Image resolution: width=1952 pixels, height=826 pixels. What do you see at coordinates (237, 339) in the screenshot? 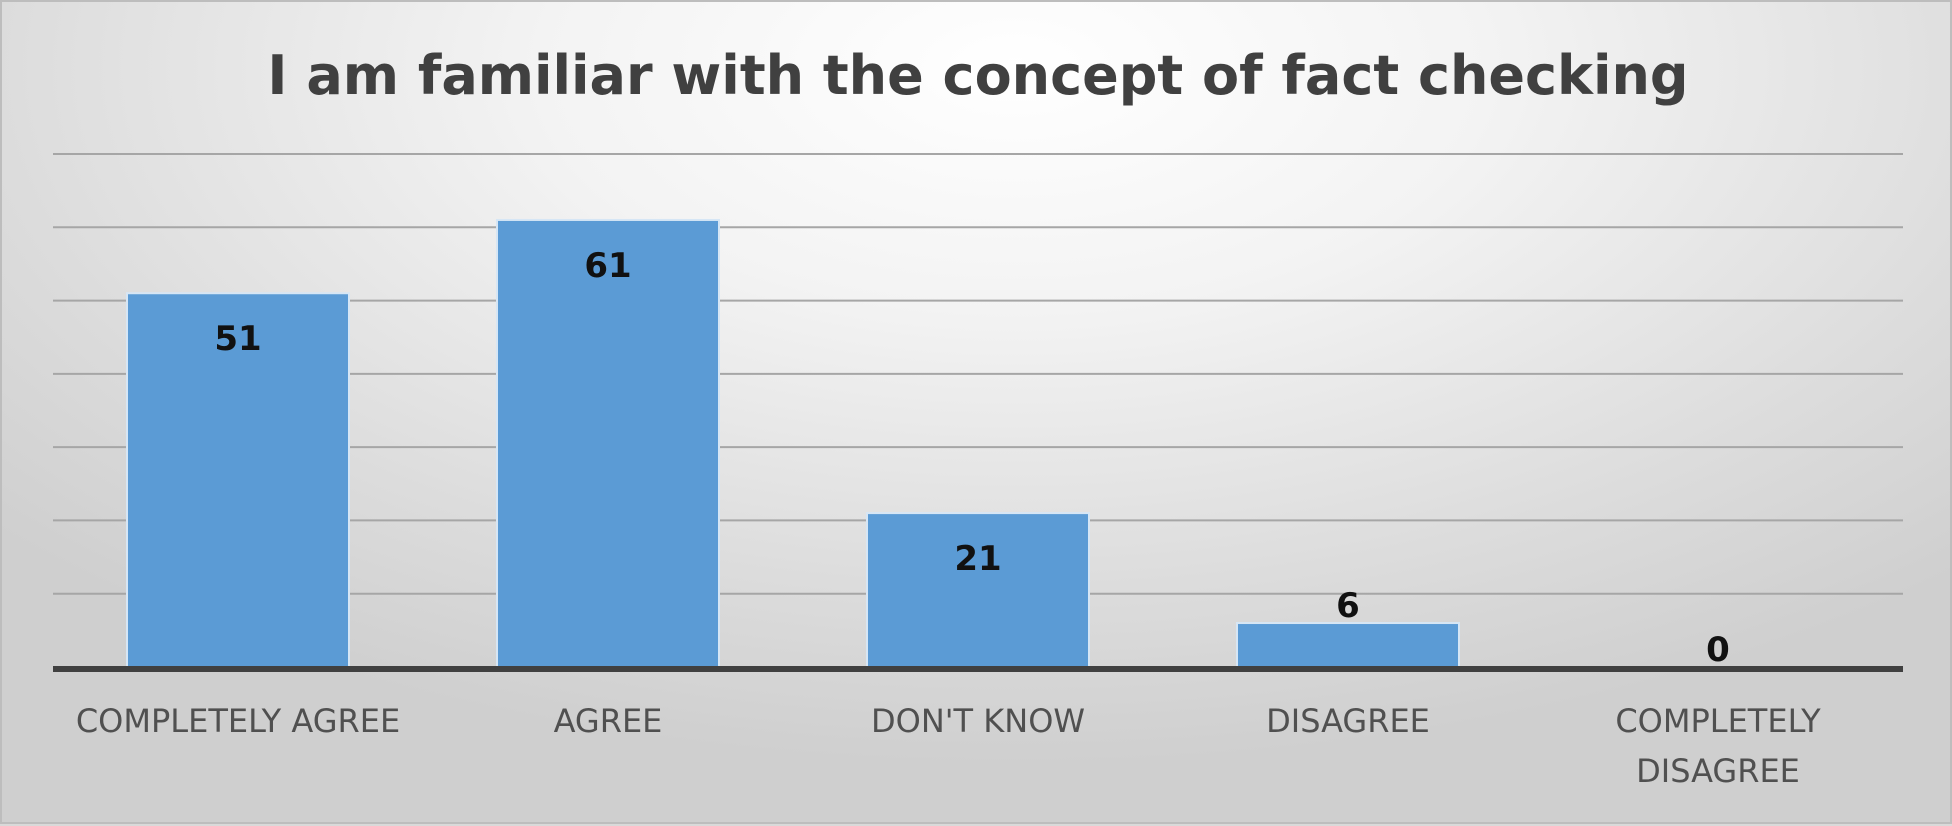
I see `data-label: 51` at bounding box center [237, 339].